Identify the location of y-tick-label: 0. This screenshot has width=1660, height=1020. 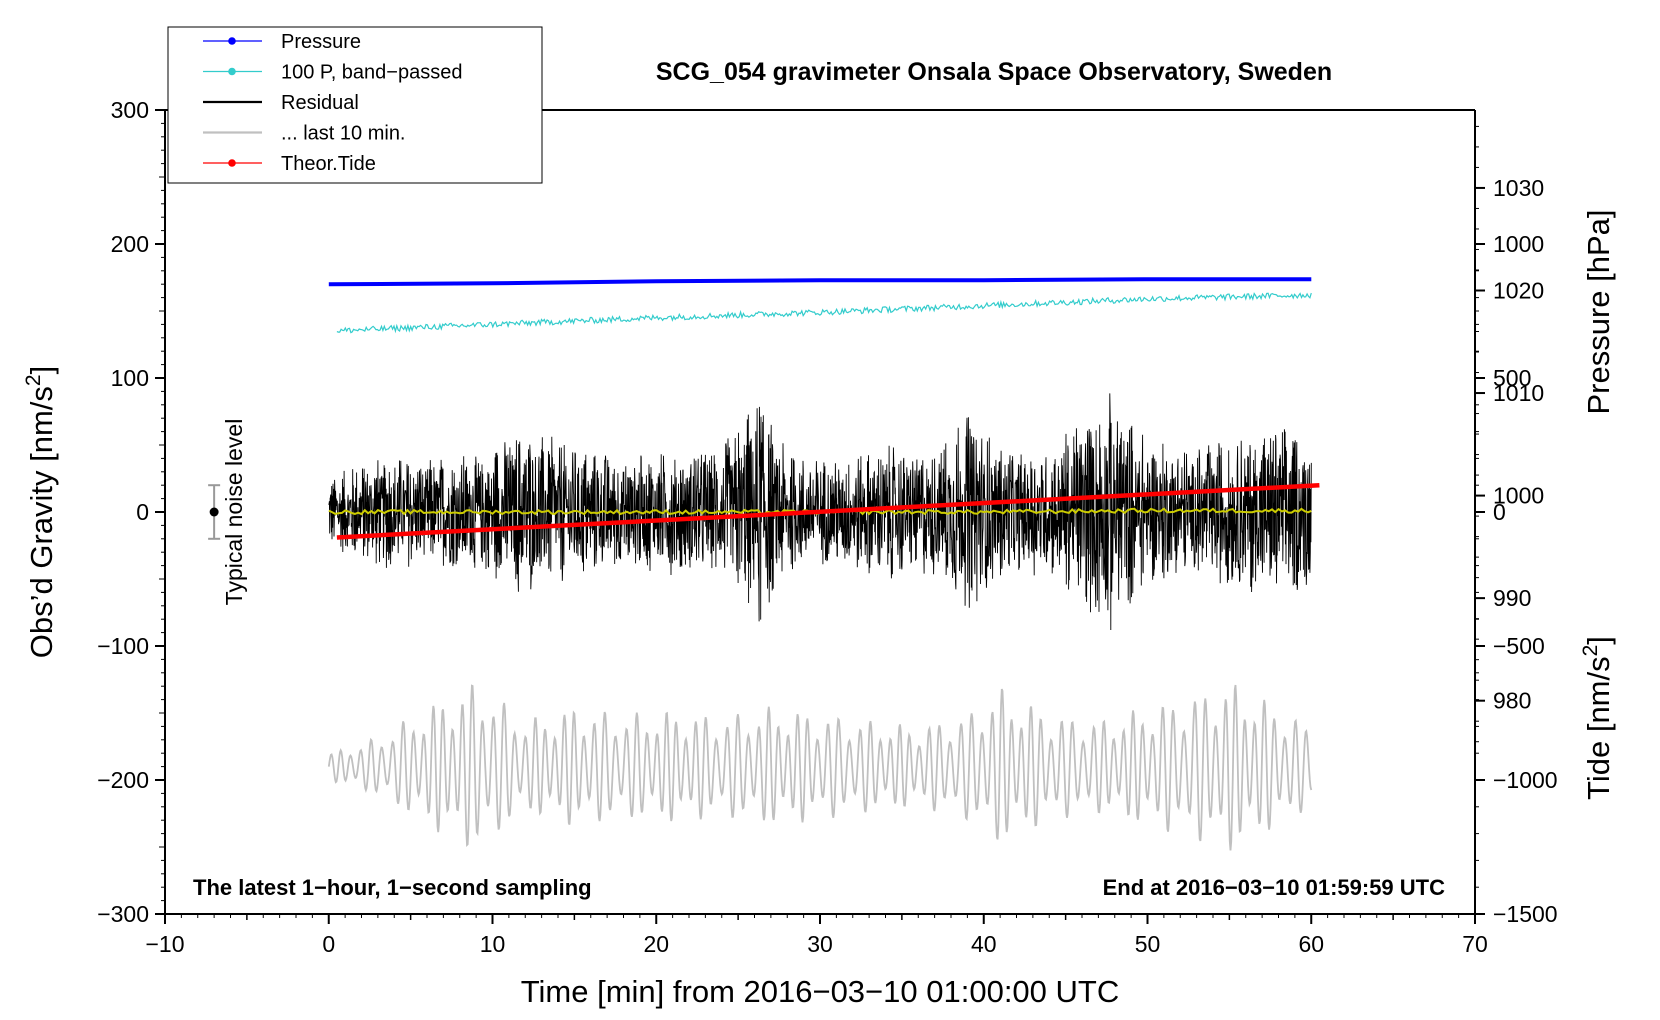
(142, 512).